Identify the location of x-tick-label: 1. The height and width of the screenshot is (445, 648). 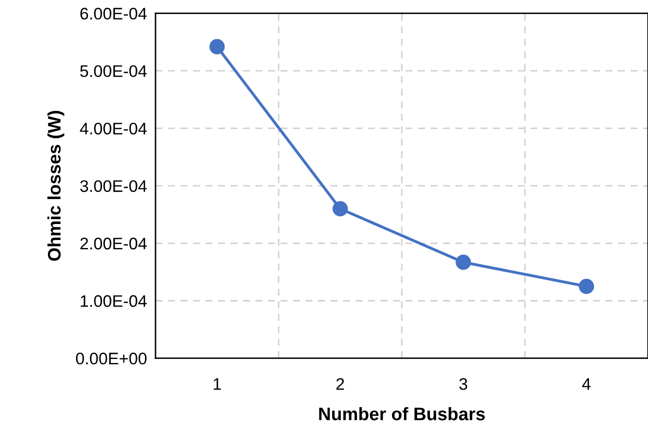
(217, 384).